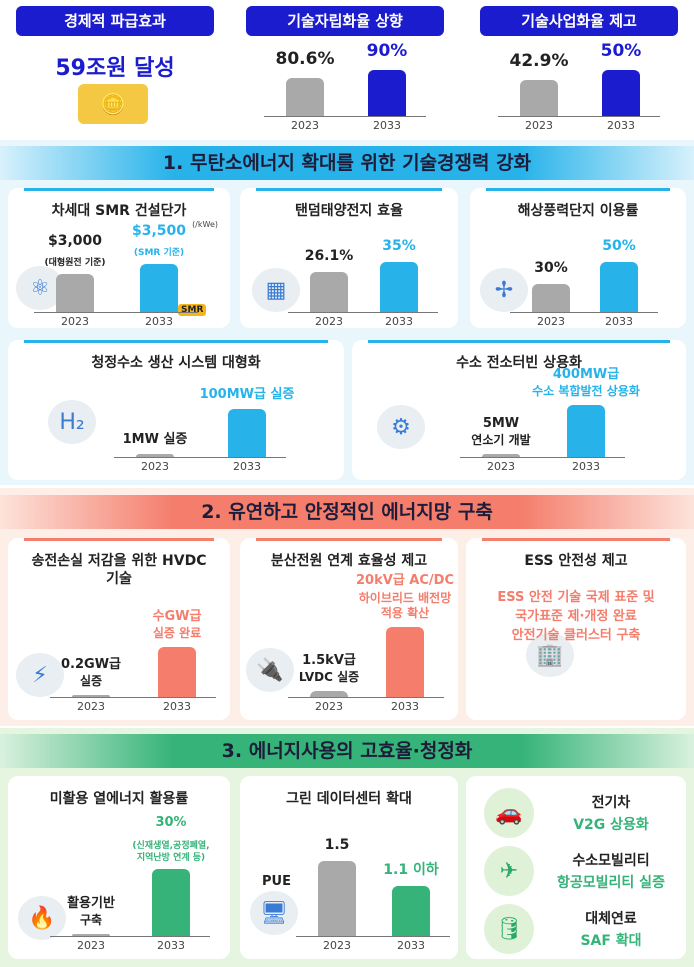  Describe the element at coordinates (501, 423) in the screenshot. I see `bar-value-label: 5MW` at that location.